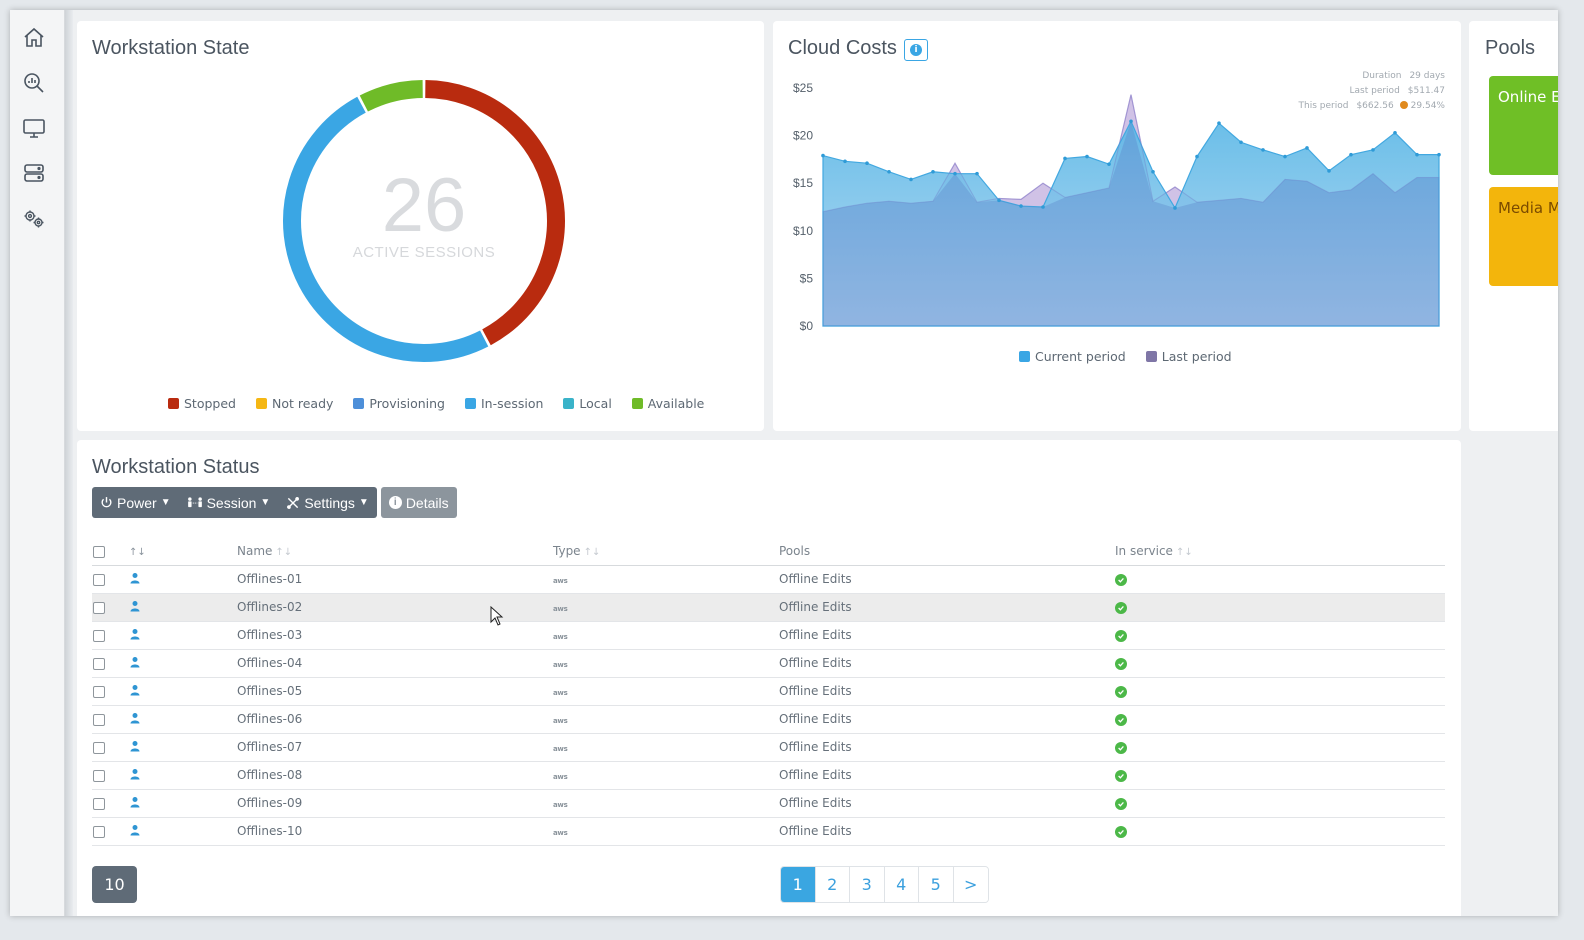  What do you see at coordinates (34, 38) in the screenshot?
I see `home-icon` at bounding box center [34, 38].